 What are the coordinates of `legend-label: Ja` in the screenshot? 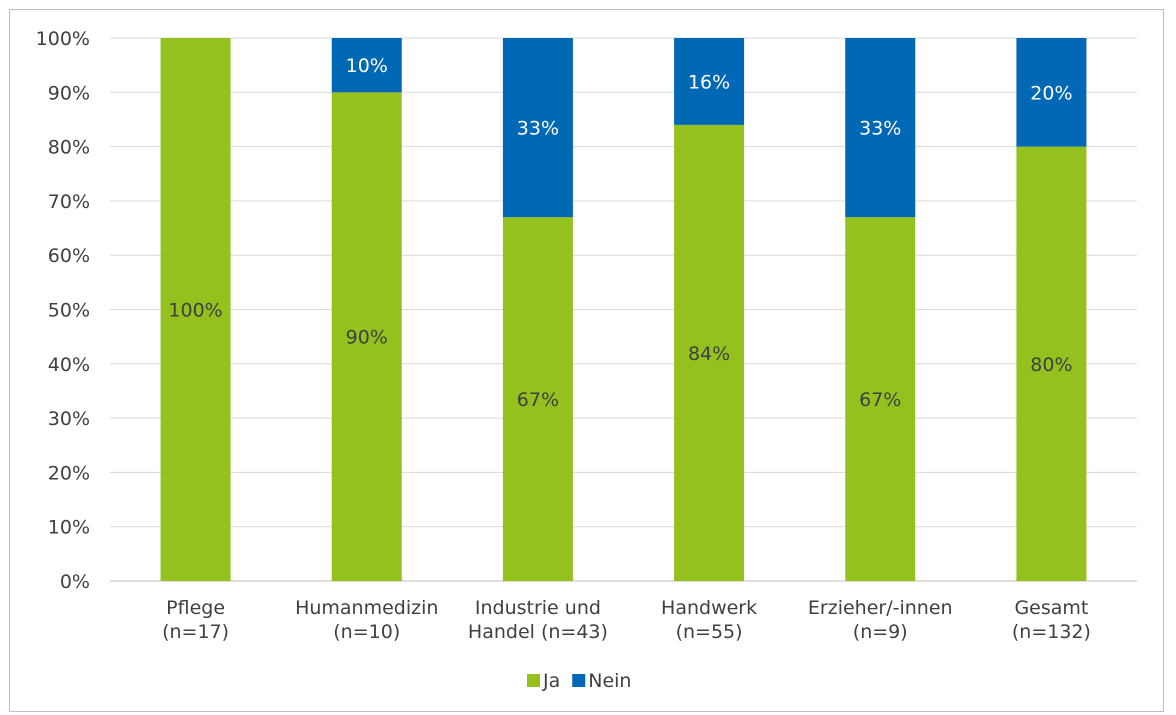 It's located at (551, 681).